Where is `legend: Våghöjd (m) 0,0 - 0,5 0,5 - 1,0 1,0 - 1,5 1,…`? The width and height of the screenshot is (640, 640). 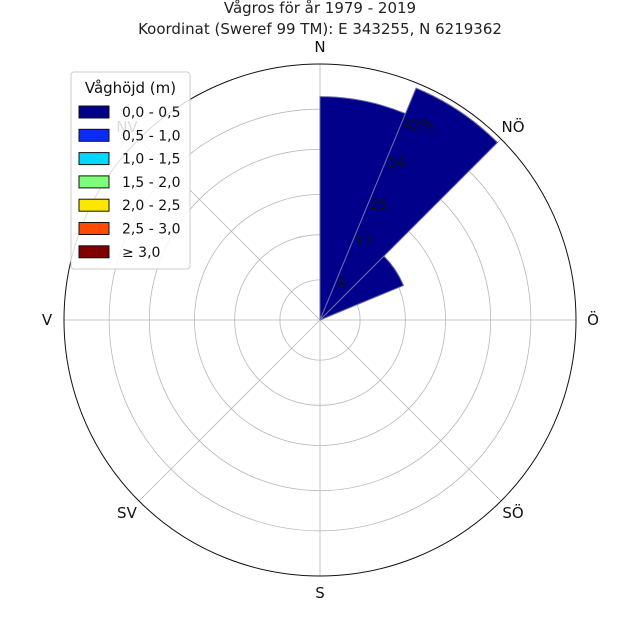 legend: Våghöjd (m) 0,0 - 0,5 0,5 - 1,0 1,0 - 1,5 1,… is located at coordinates (130, 170).